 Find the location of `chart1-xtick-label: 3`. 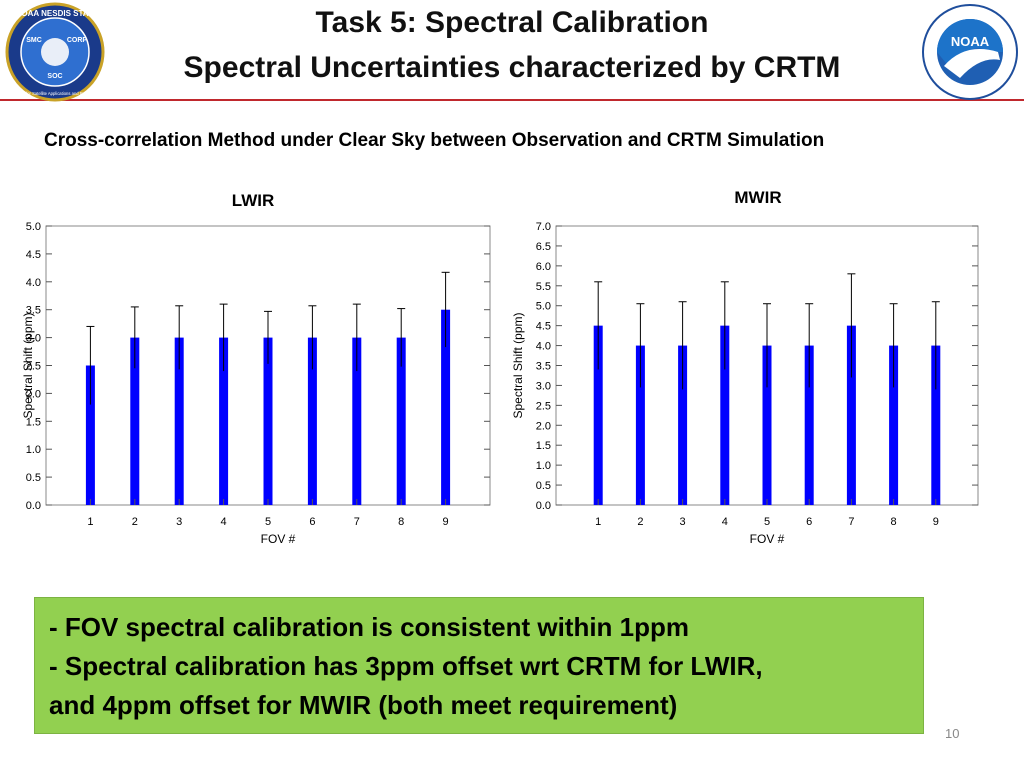

chart1-xtick-label: 3 is located at coordinates (179, 522).